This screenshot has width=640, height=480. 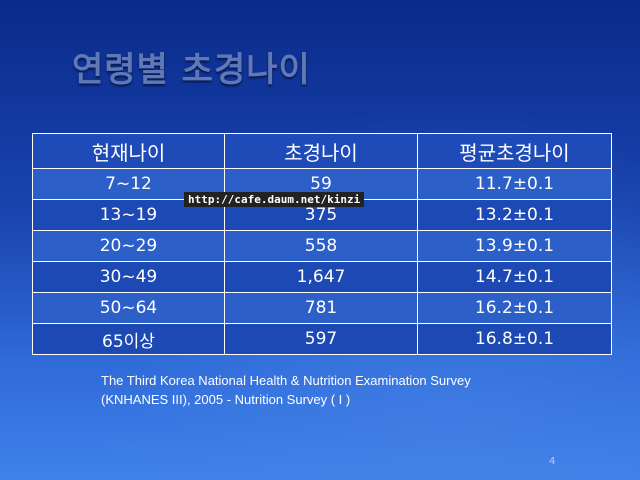 I want to click on watermark-url: http://cafe.daum.net/kinzi, so click(x=274, y=199).